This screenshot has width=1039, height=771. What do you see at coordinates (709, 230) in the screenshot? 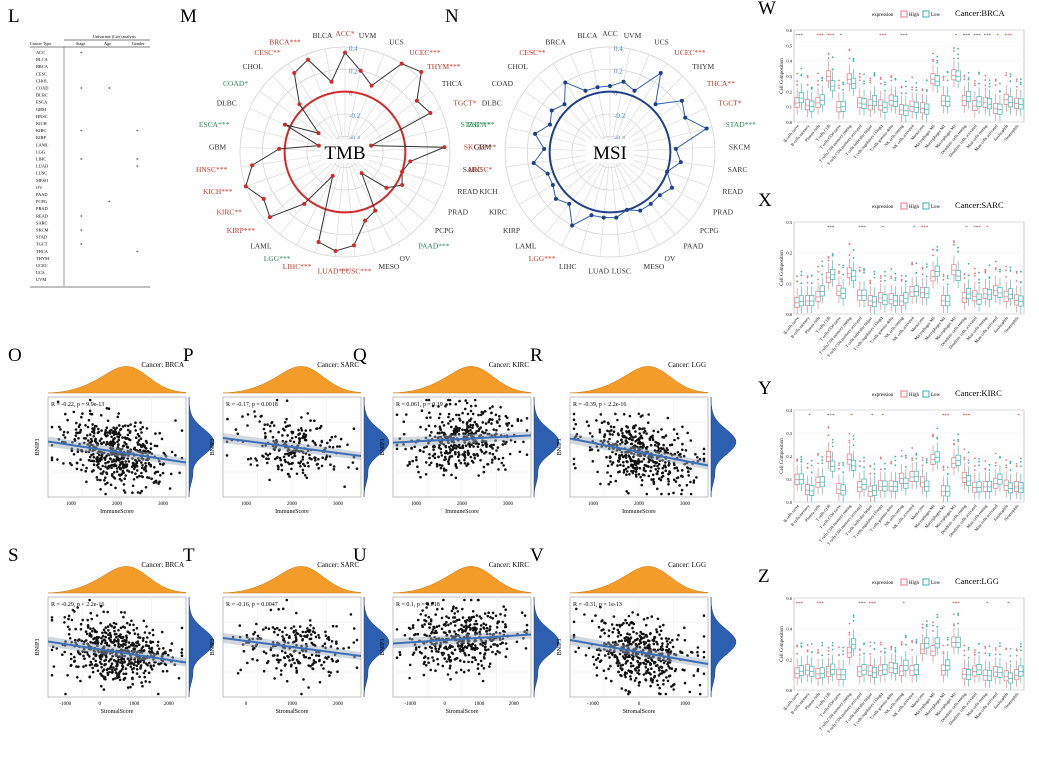
I see `radar-category-label: PCPG` at bounding box center [709, 230].